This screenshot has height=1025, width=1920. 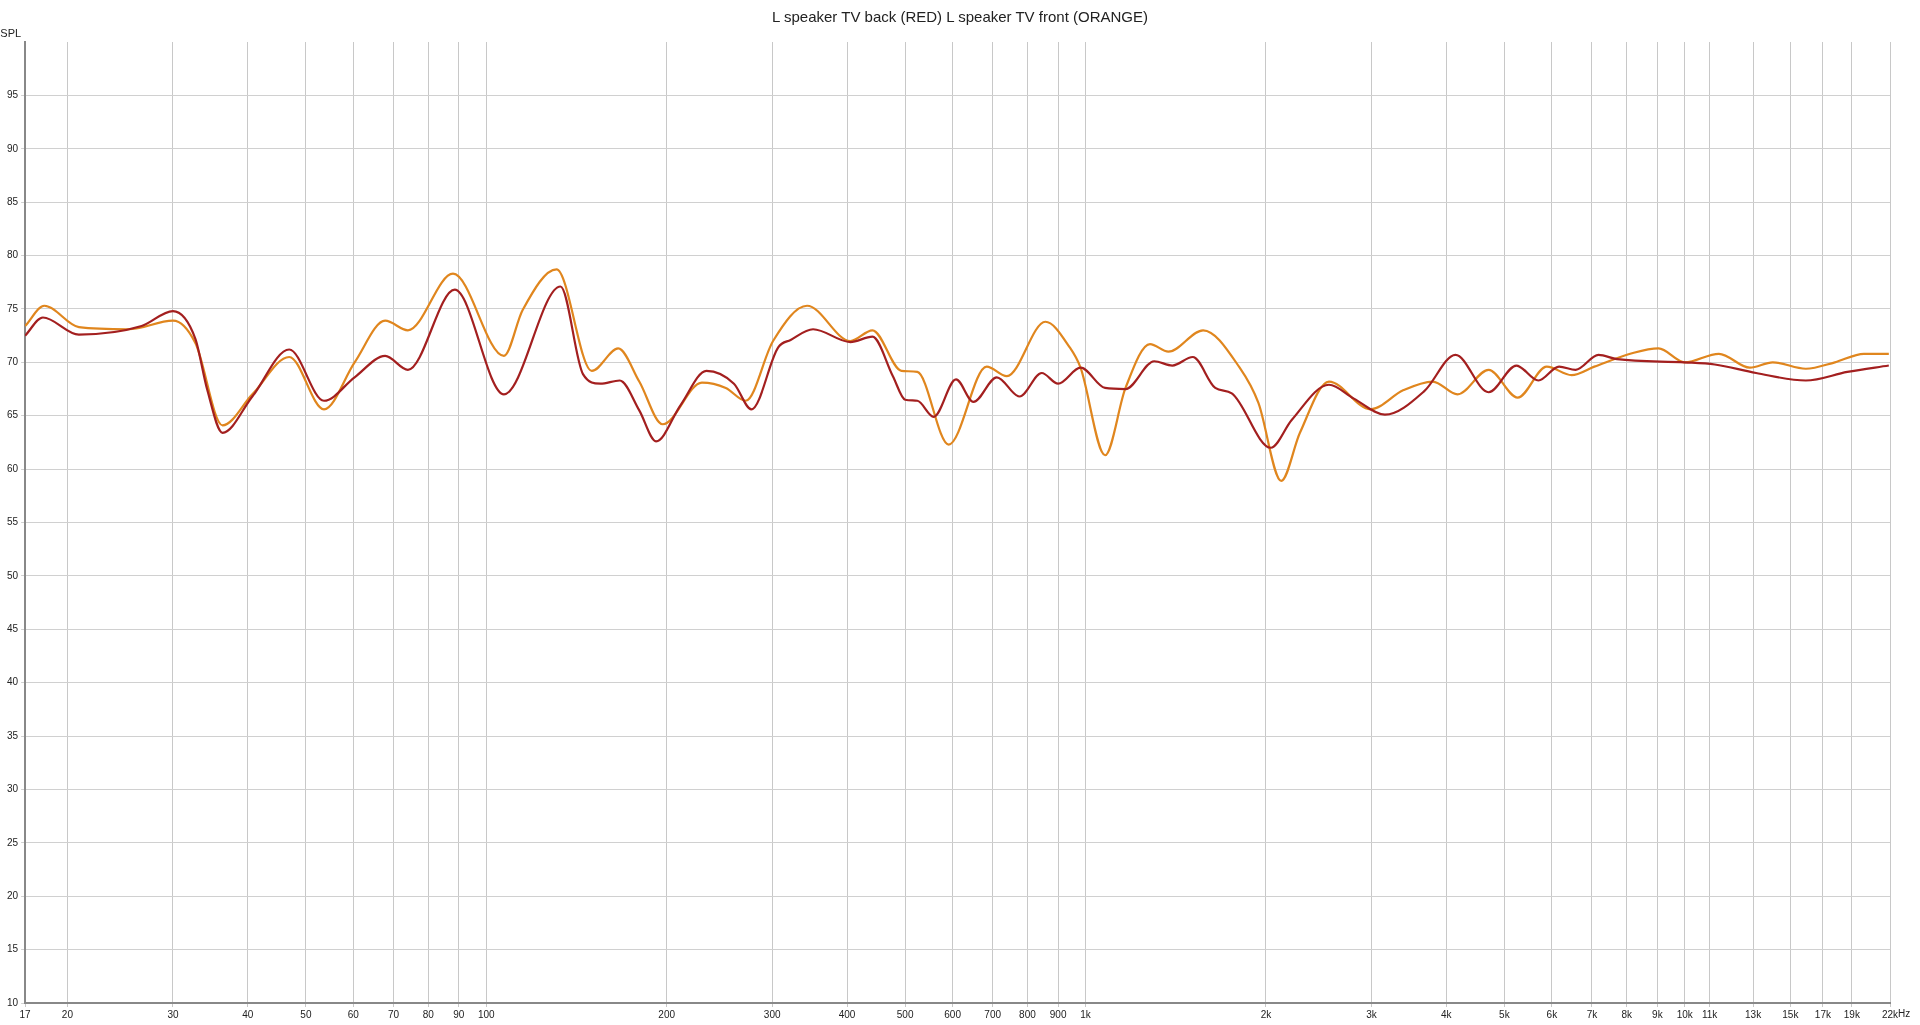 I want to click on x-tick-label: 19k, so click(x=1852, y=1014).